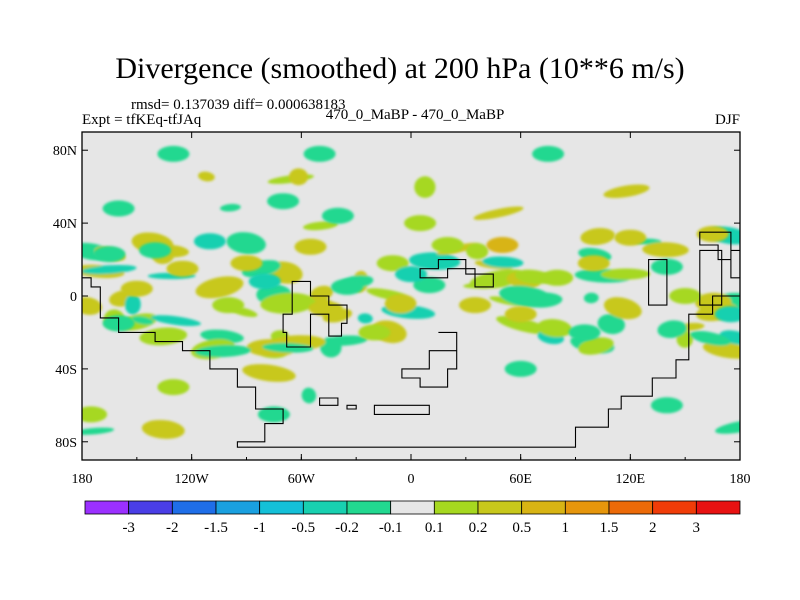 The image size is (800, 600). Describe the element at coordinates (412, 518) in the screenshot. I see `colorbar: -3 -2 -1.5 -1 -0.5 -0.2 -0.1 0.1 0.2 0.5 1 1.5 2 3` at that location.